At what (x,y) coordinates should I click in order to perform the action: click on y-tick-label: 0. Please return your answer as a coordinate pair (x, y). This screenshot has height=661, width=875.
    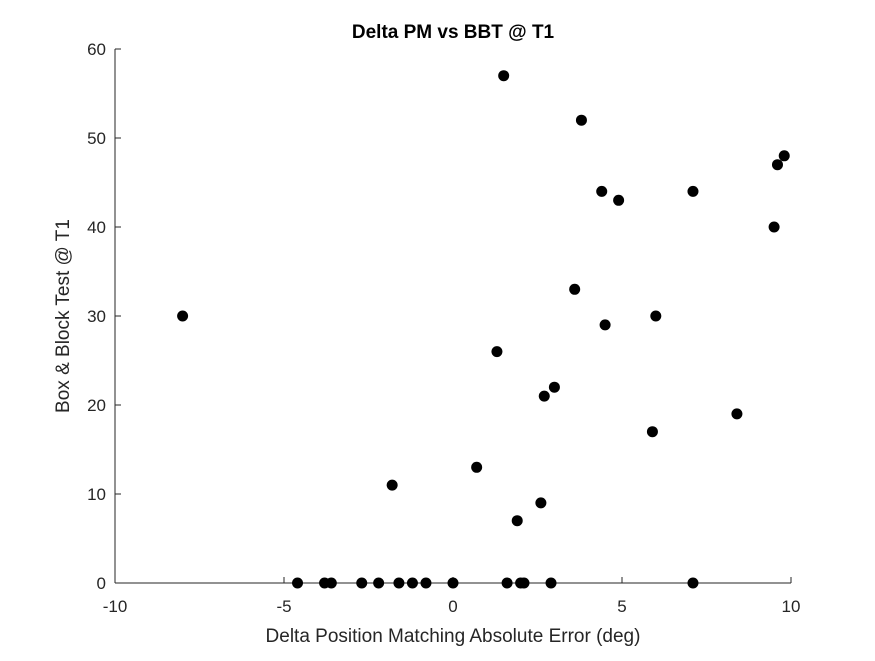
    Looking at the image, I should click on (101, 583).